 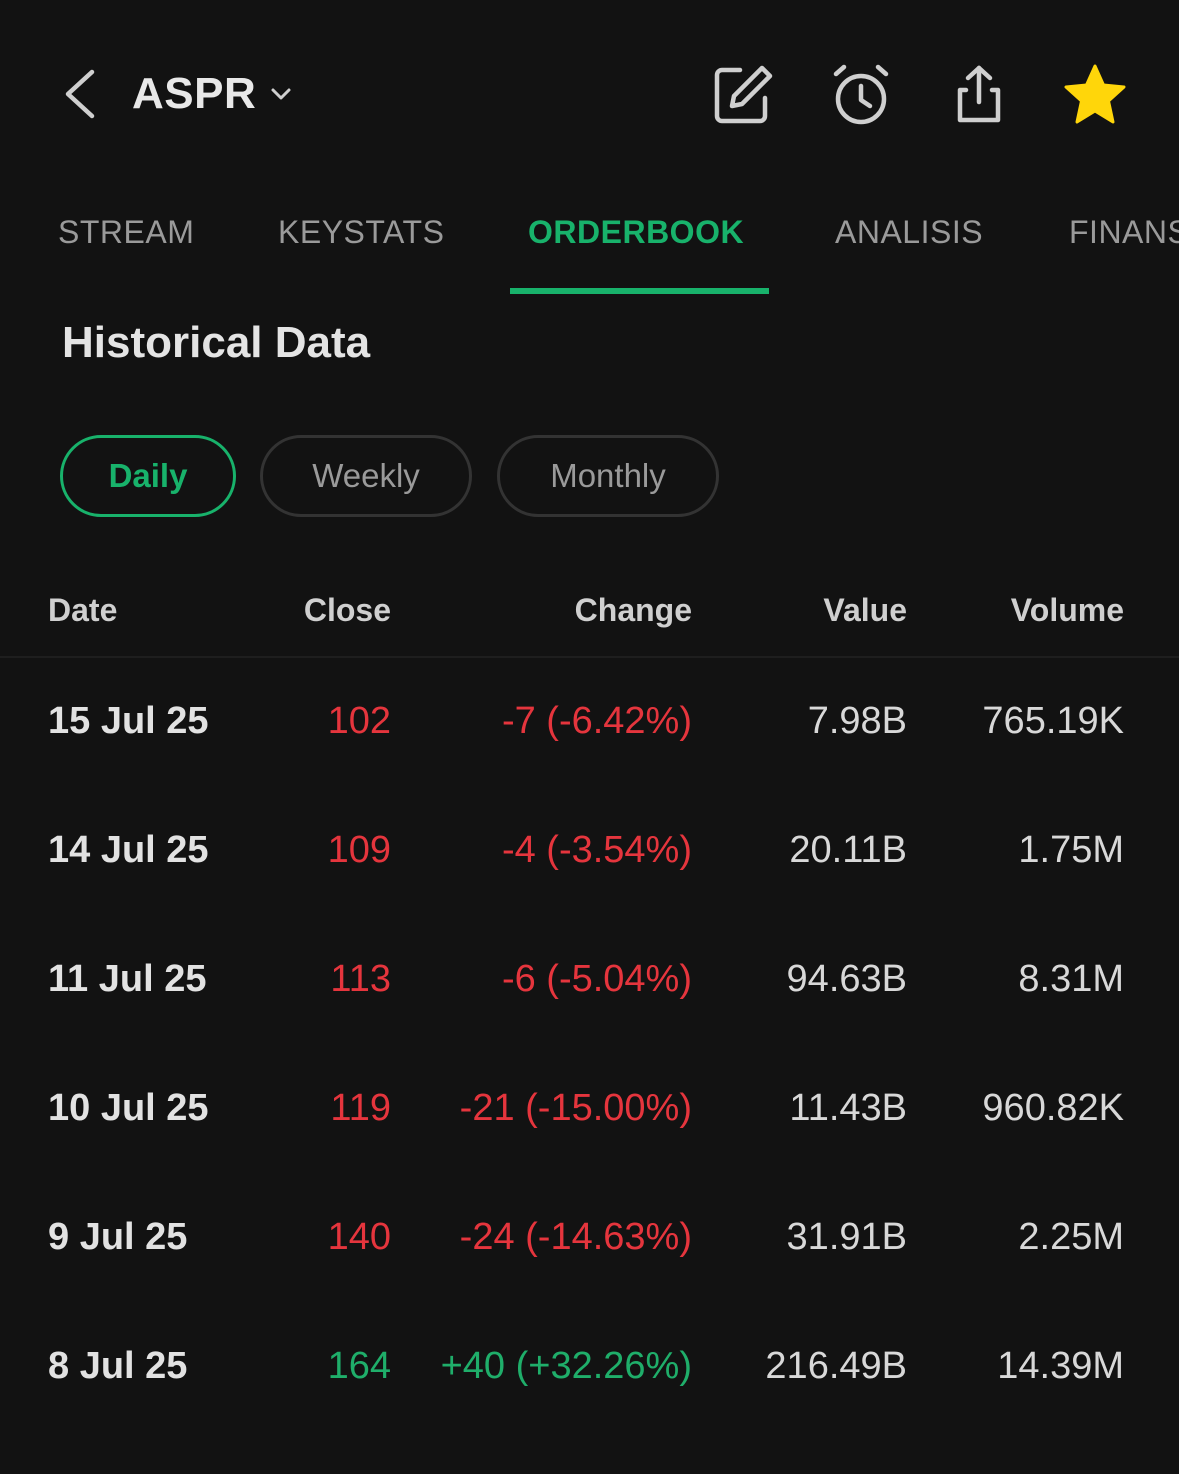 What do you see at coordinates (575, 1237) in the screenshot?
I see `row-change: -24 (-14.63%)` at bounding box center [575, 1237].